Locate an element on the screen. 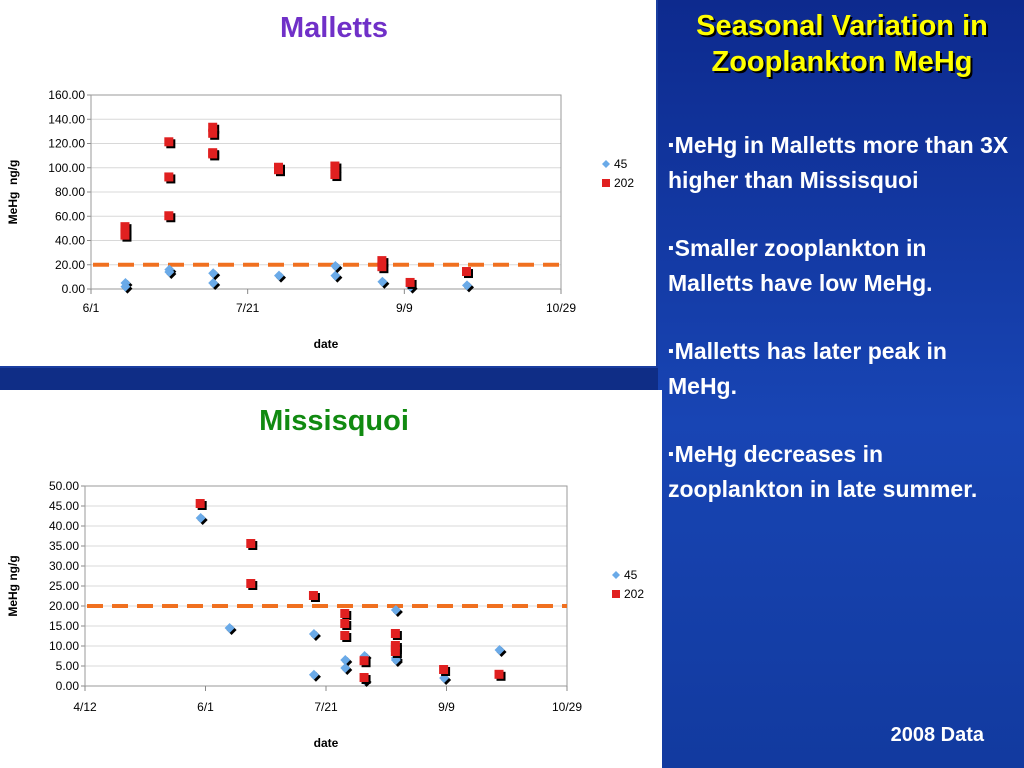 This screenshot has width=1024, height=768. y-tick-label: 35.00 is located at coordinates (64, 546).